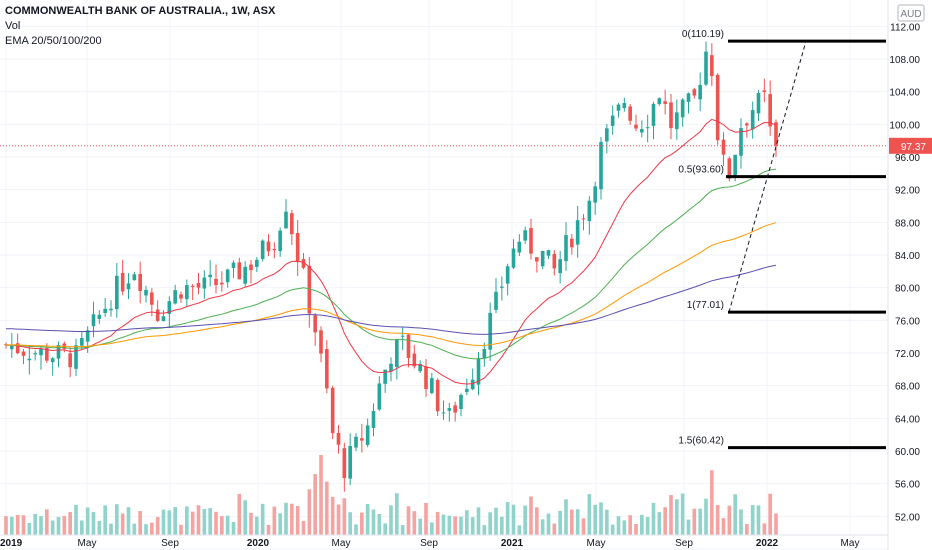  I want to click on x-tick-label: 2022, so click(767, 543).